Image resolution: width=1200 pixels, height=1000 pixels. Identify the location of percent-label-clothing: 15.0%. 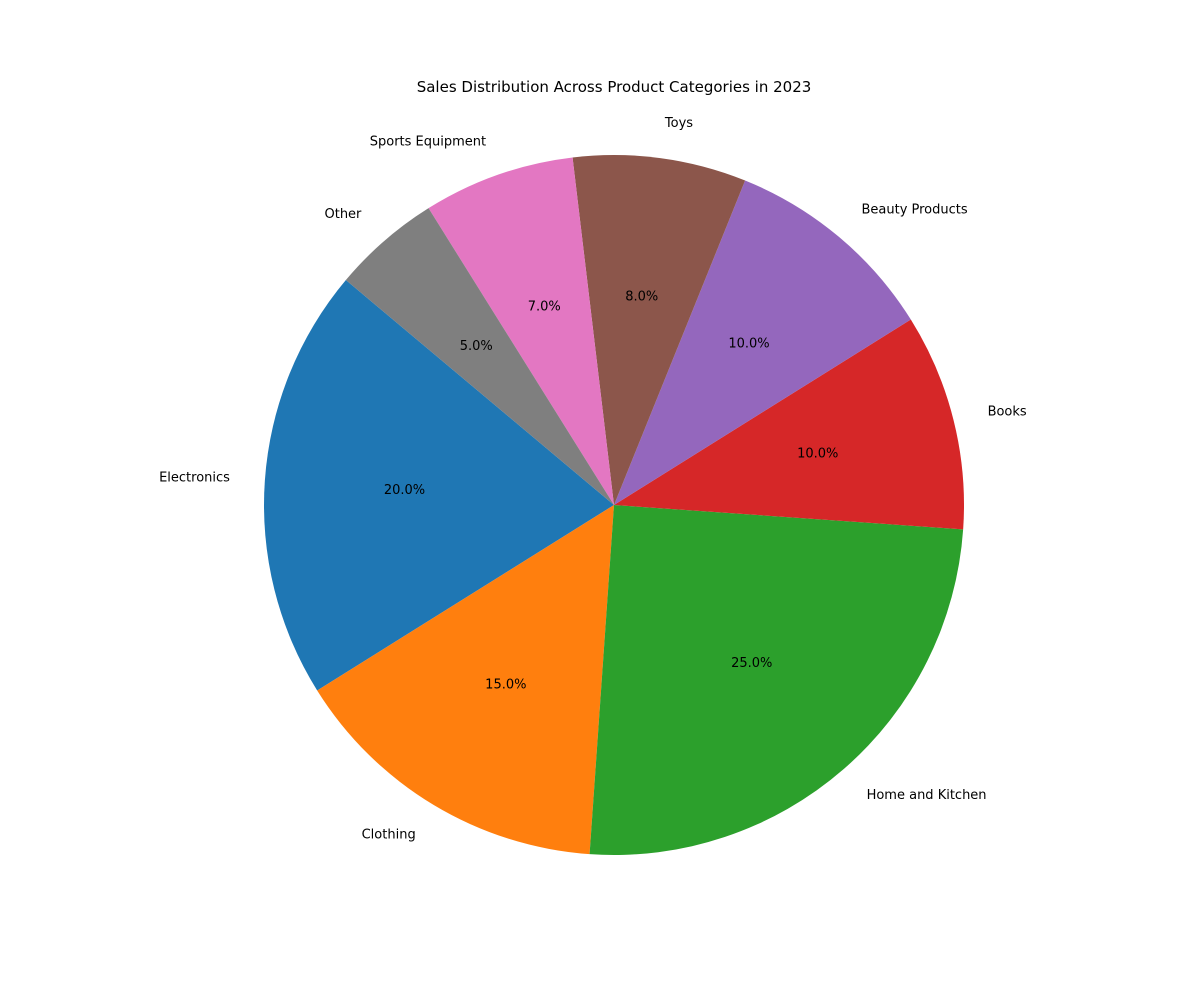
(505, 685).